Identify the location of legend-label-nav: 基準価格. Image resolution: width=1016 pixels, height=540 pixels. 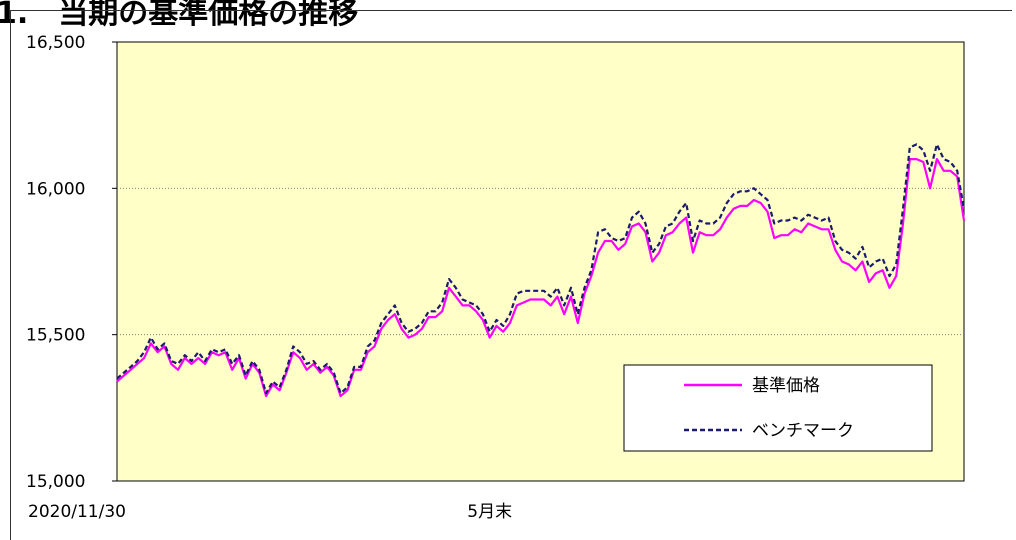
(786, 386).